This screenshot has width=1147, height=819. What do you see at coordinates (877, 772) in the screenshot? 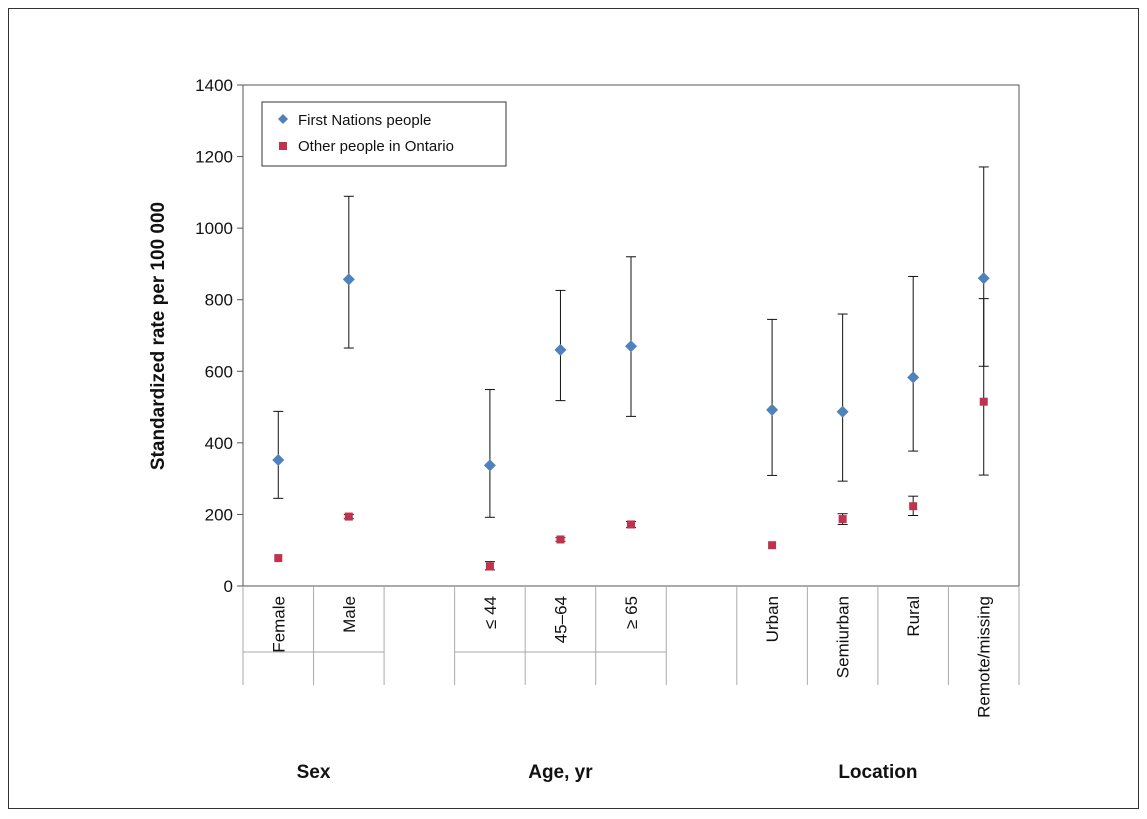
I see `group-label-location: Location` at bounding box center [877, 772].